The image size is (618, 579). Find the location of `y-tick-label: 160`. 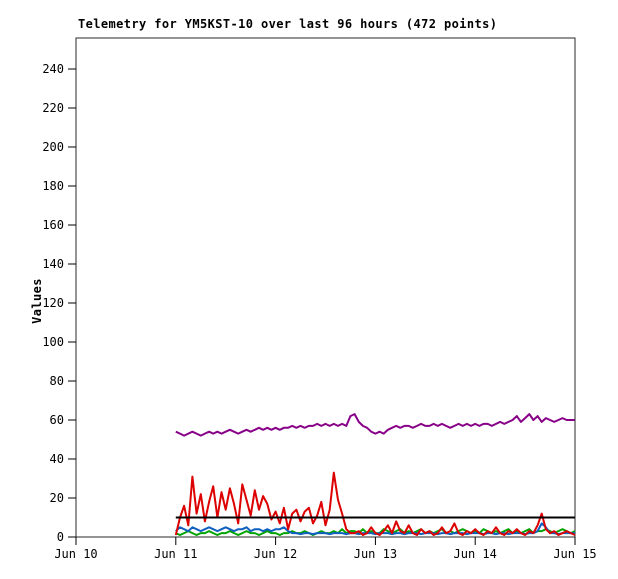

y-tick-label: 160 is located at coordinates (53, 225).